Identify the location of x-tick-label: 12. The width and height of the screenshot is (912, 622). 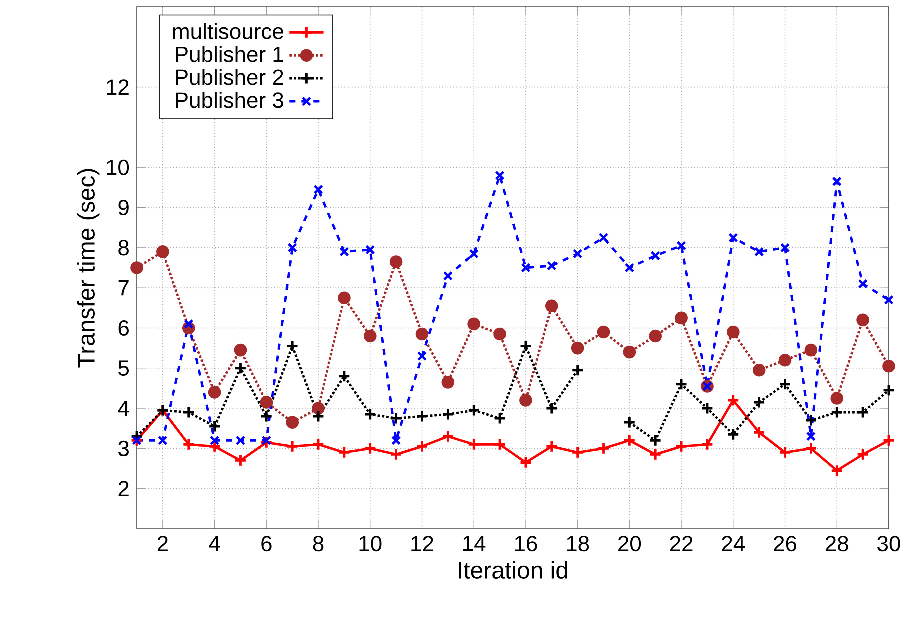
(423, 544).